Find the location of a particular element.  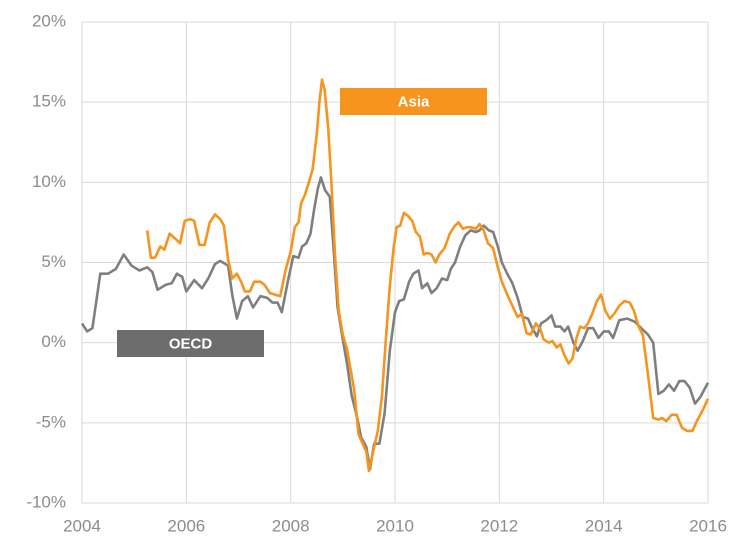

y-tick-label: -10% is located at coordinates (46, 501).